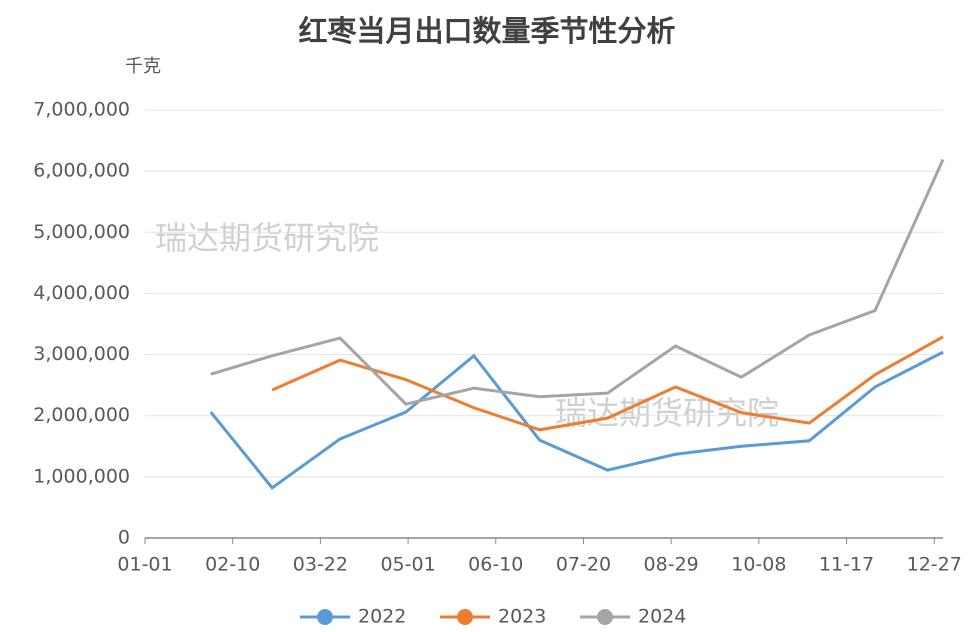  What do you see at coordinates (124, 538) in the screenshot?
I see `y-tick-label: 0` at bounding box center [124, 538].